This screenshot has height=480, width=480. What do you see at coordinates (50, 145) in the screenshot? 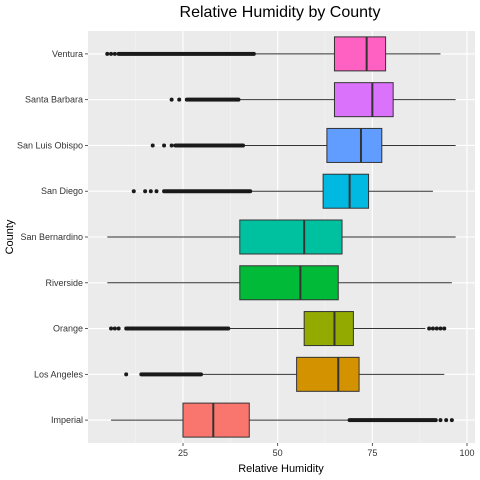
I see `y-tick-label: San Luis Obispo` at bounding box center [50, 145].